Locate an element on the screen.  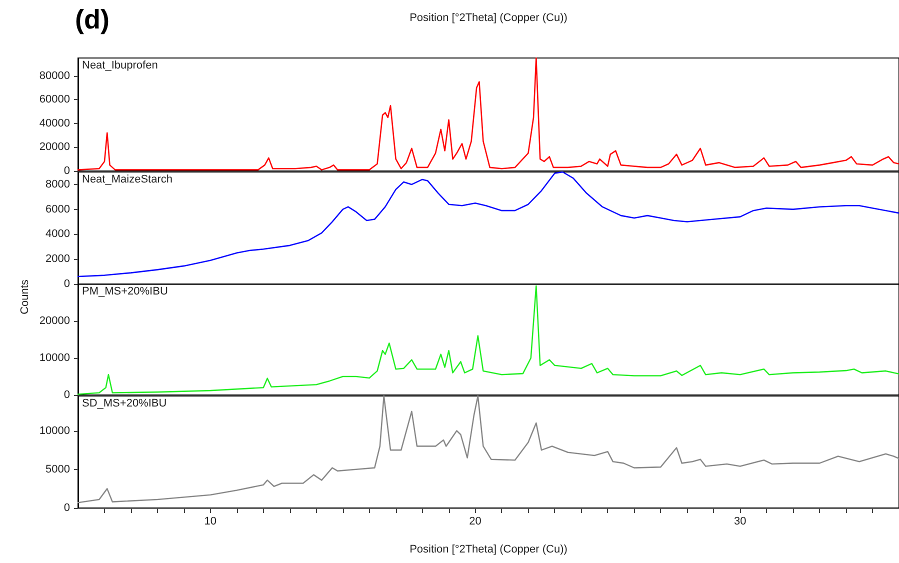
y-tick-label: 5000 is located at coordinates (58, 469).